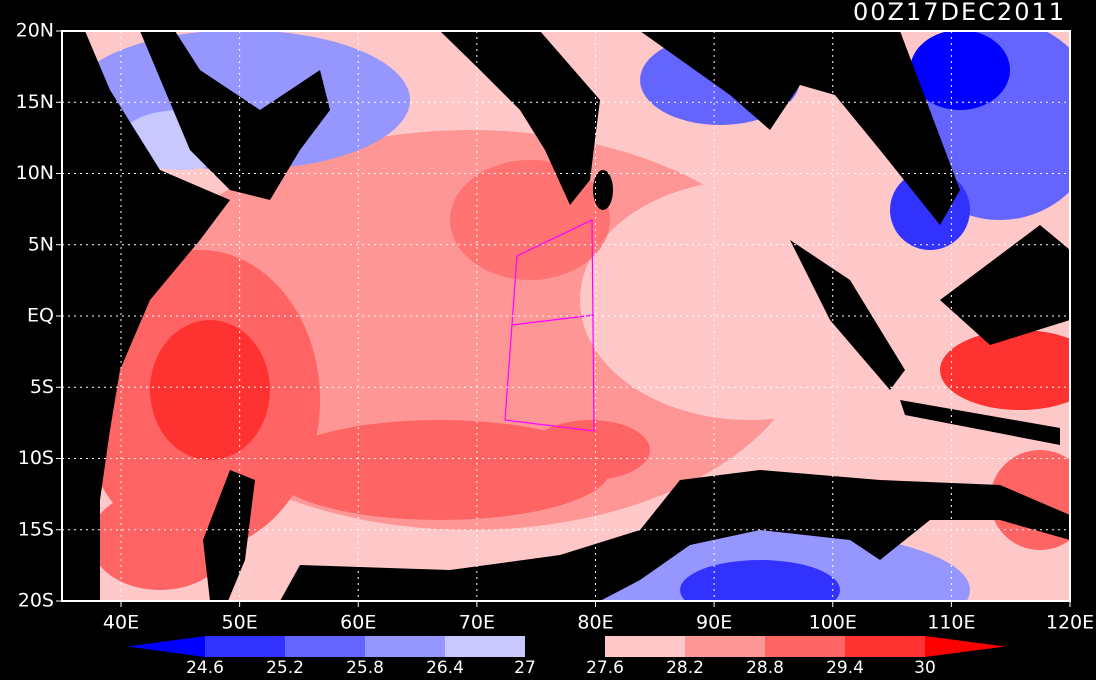 The image size is (1096, 680). I want to click on lon-label: 70E, so click(477, 623).